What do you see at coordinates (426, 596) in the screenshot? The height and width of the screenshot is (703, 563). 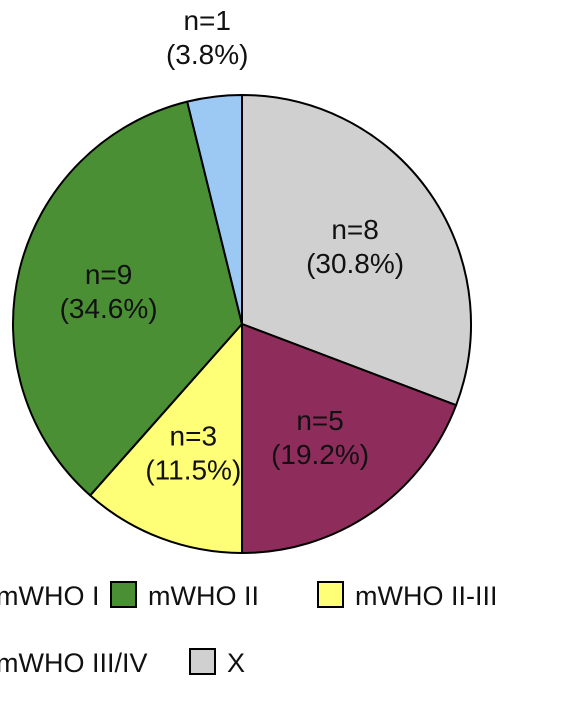 I see `legend-label: mWHO II-III` at bounding box center [426, 596].